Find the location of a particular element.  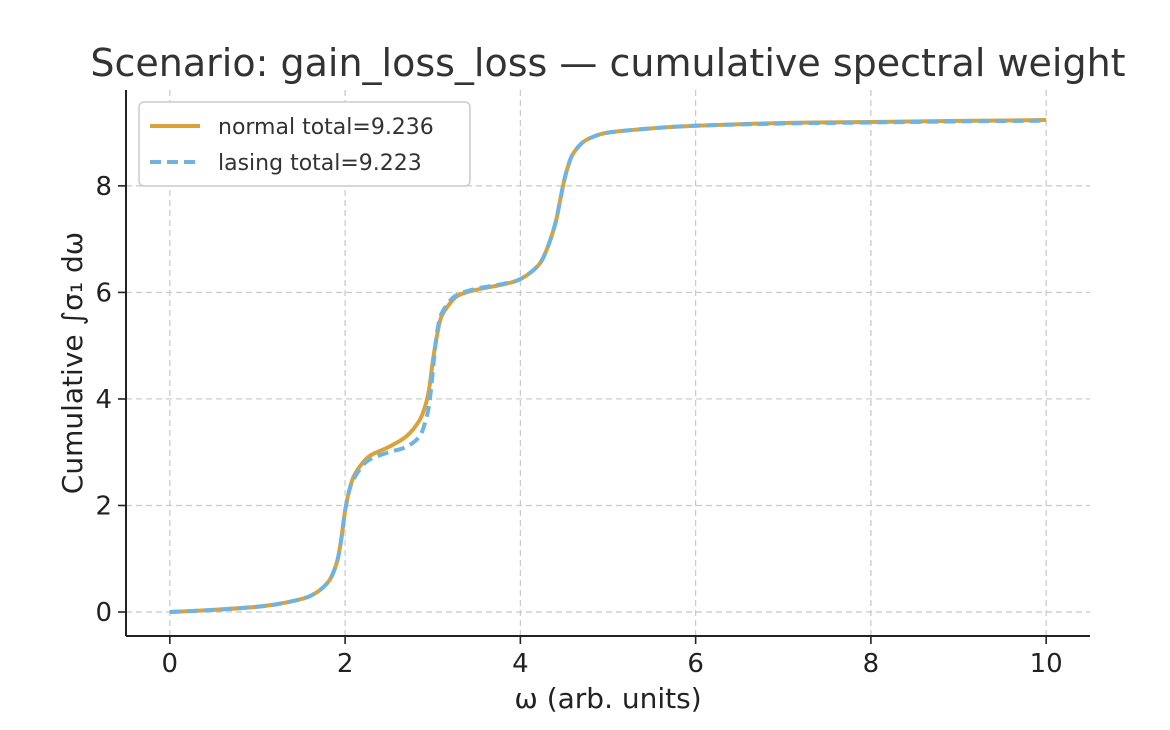

legend: normal total=9.236 lasing total=9.223 is located at coordinates (304, 144).